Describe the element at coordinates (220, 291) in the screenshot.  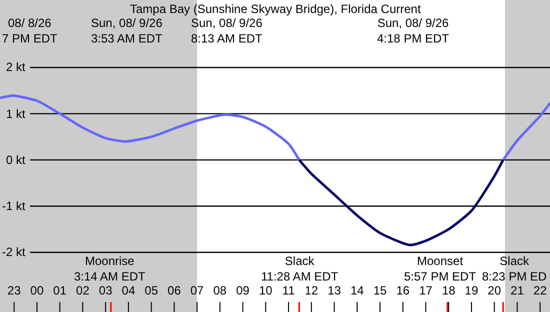
I see `x-tick-label: 08` at that location.